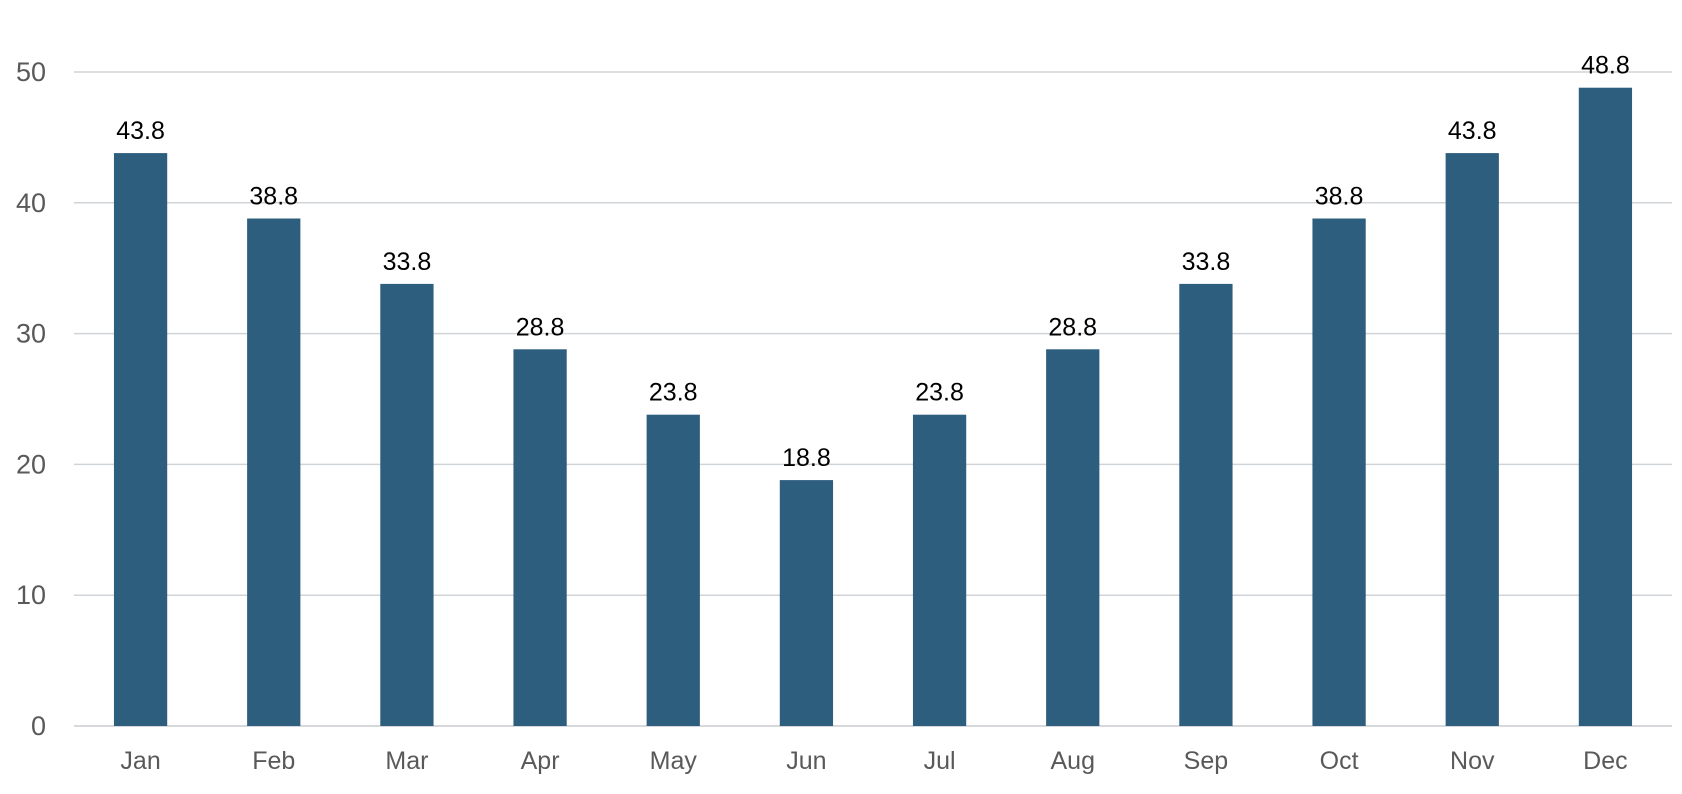  What do you see at coordinates (540, 761) in the screenshot?
I see `x-tick-label: Apr` at bounding box center [540, 761].